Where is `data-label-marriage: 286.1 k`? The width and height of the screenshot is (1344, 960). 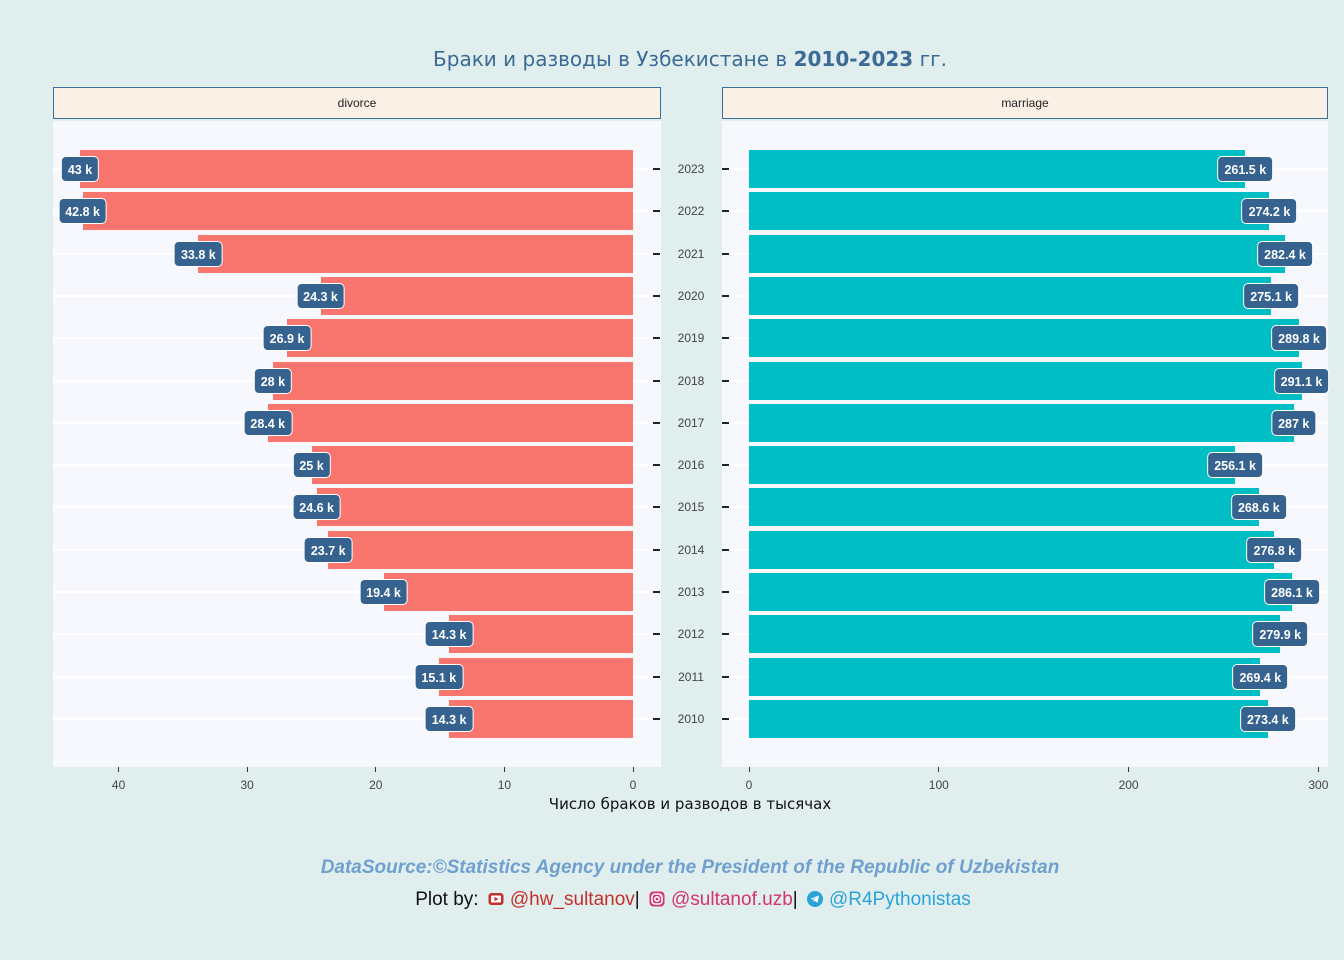 data-label-marriage: 286.1 k is located at coordinates (1292, 592).